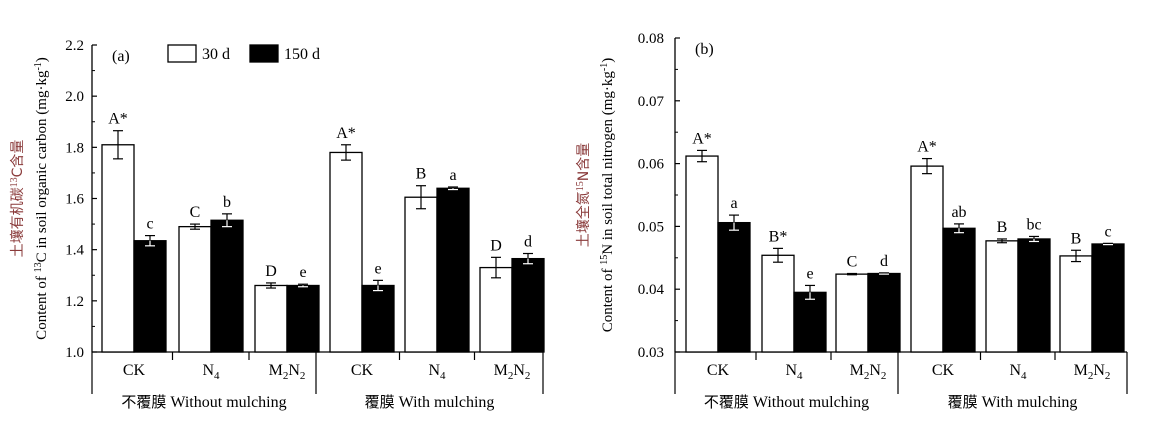 This screenshot has height=432, width=1153. I want to click on significance-letter: ab, so click(958, 212).